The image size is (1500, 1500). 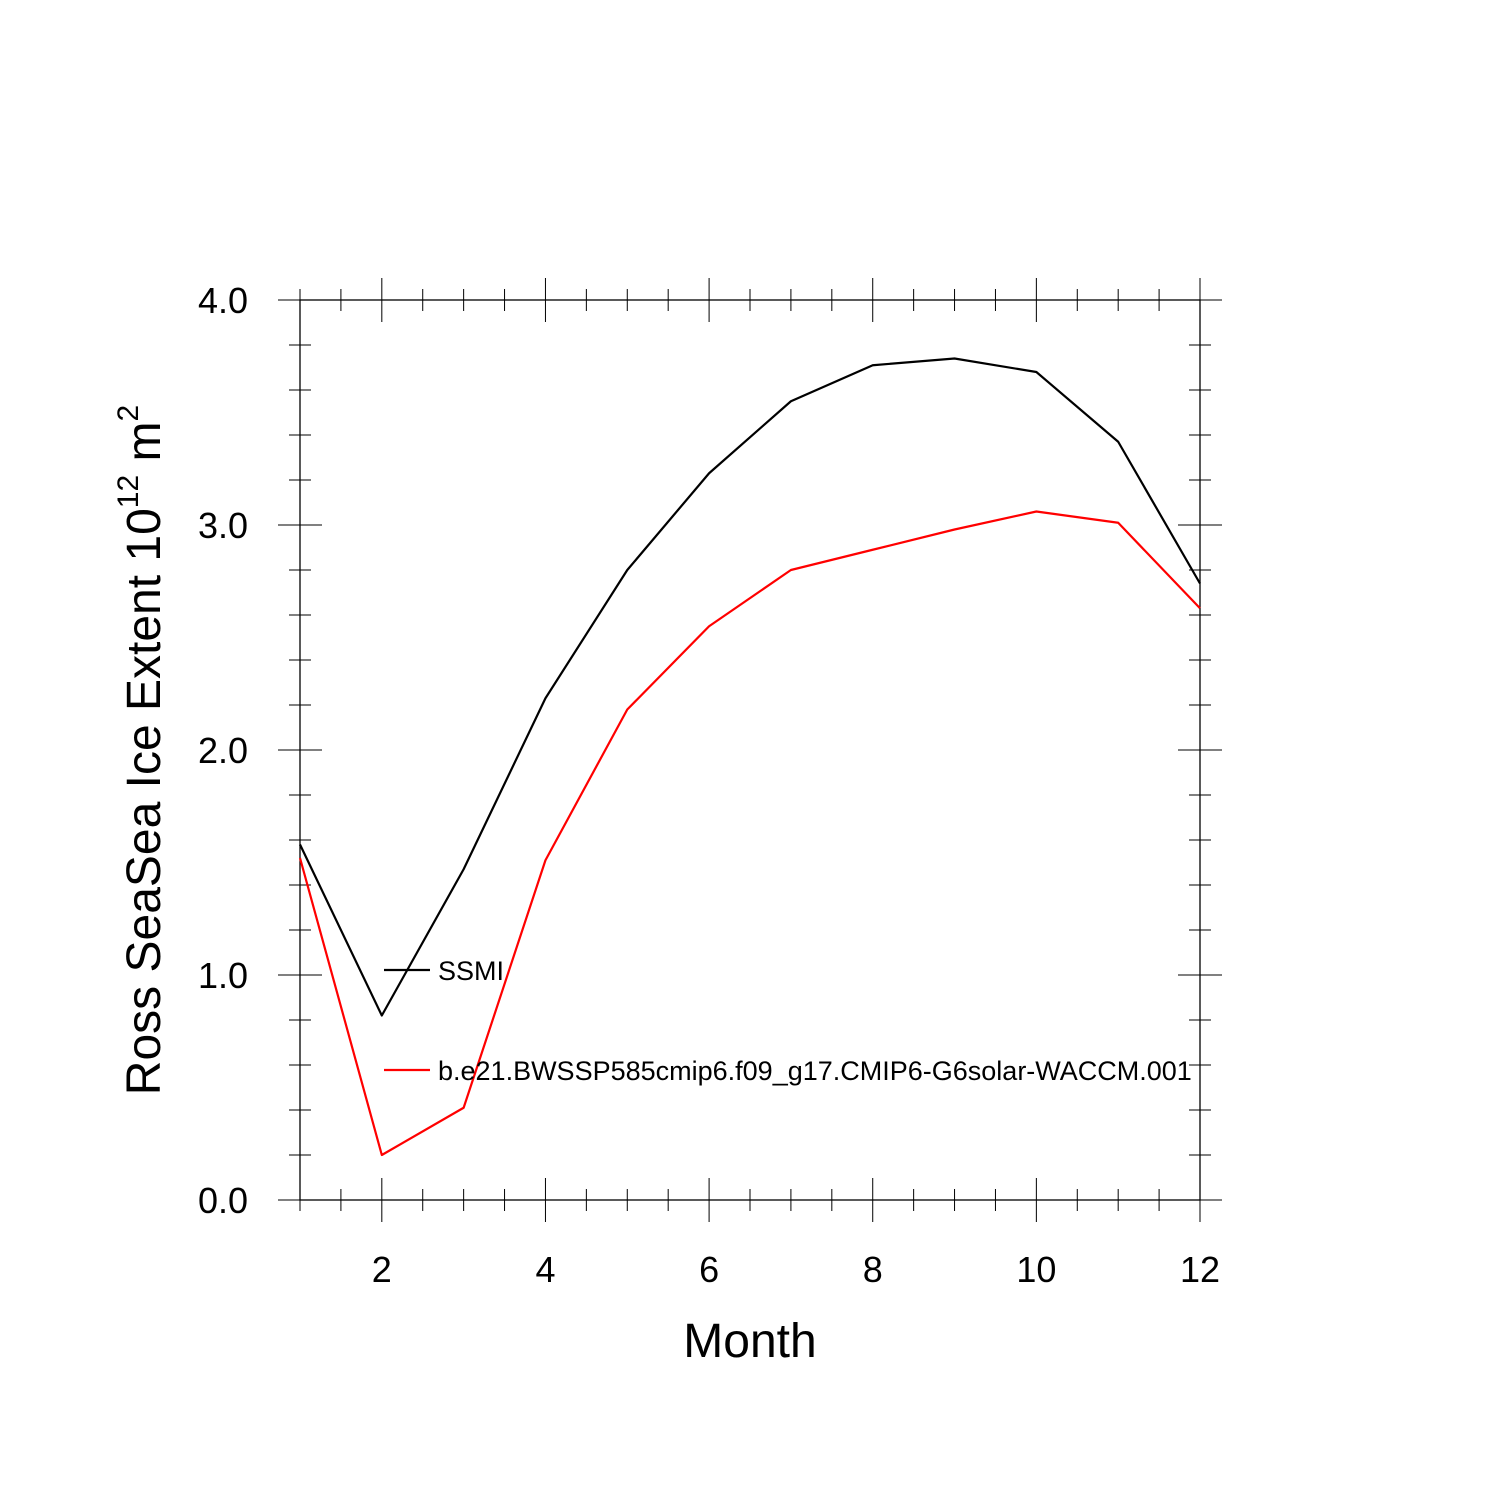 I want to click on y-axis-title: Ross SeaSea Ice Extent 1012 m2, so click(x=141, y=750).